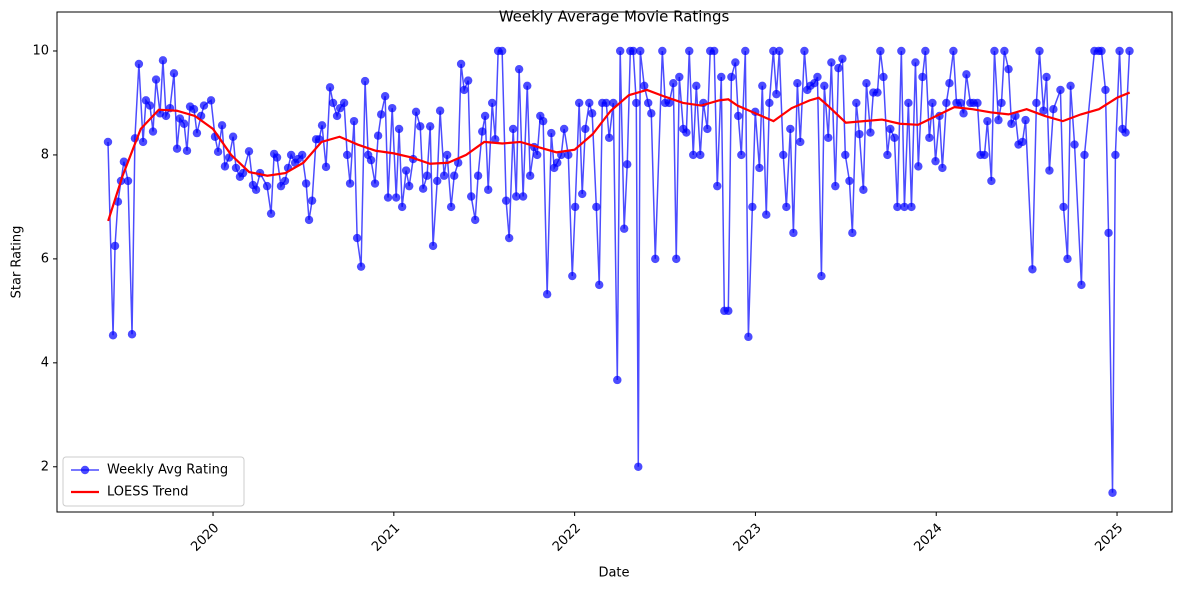 The width and height of the screenshot is (1189, 593). I want to click on legend-box, so click(153, 481).